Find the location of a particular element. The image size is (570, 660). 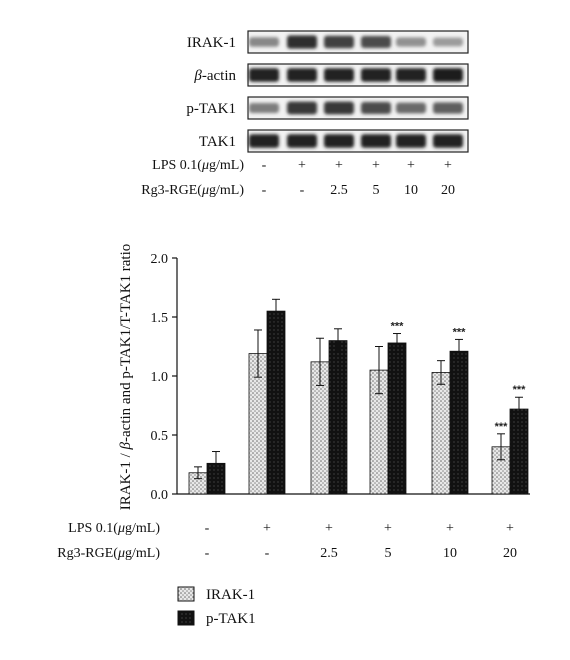

western-blot-panel is located at coordinates (358, 91).